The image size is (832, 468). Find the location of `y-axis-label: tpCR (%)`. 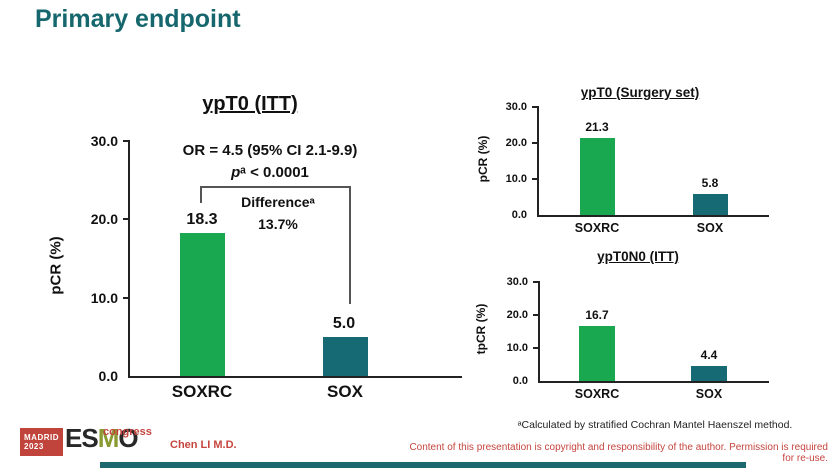

y-axis-label: tpCR (%) is located at coordinates (481, 329).